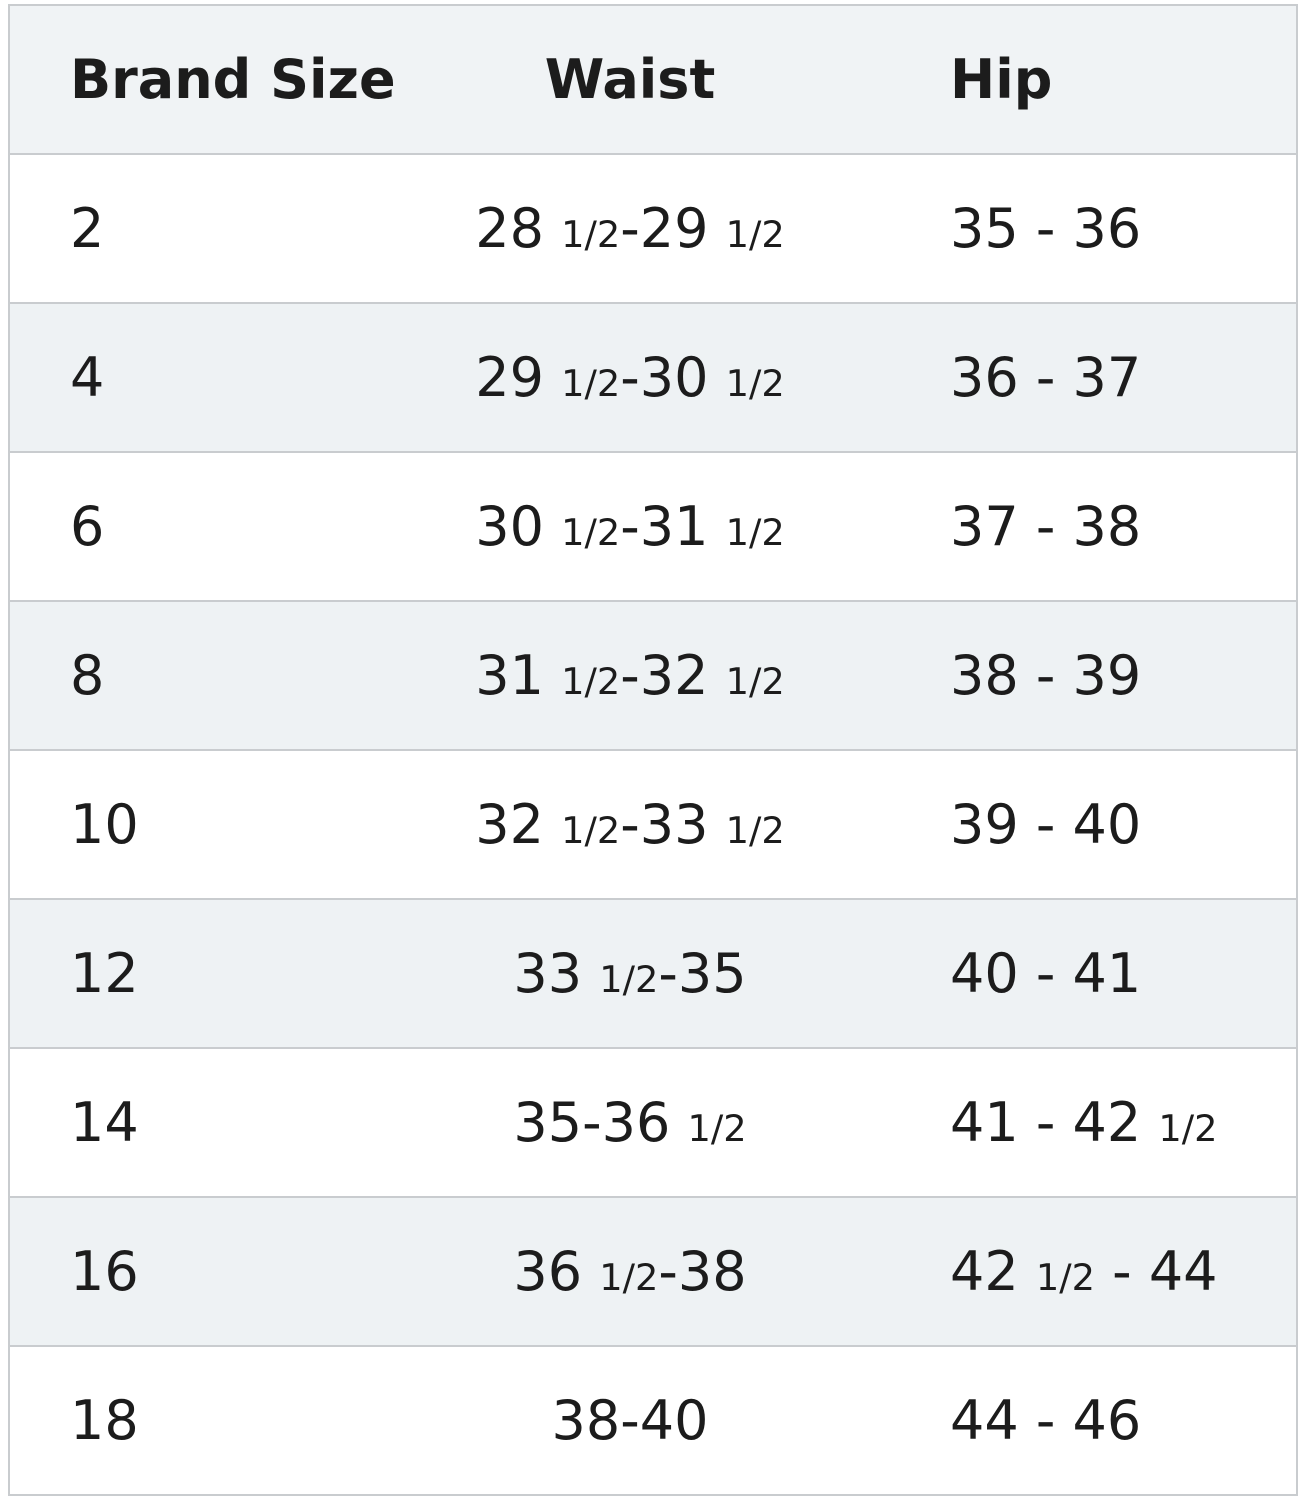  What do you see at coordinates (630, 1271) in the screenshot?
I see `table-cell: 36 1/2-38` at bounding box center [630, 1271].